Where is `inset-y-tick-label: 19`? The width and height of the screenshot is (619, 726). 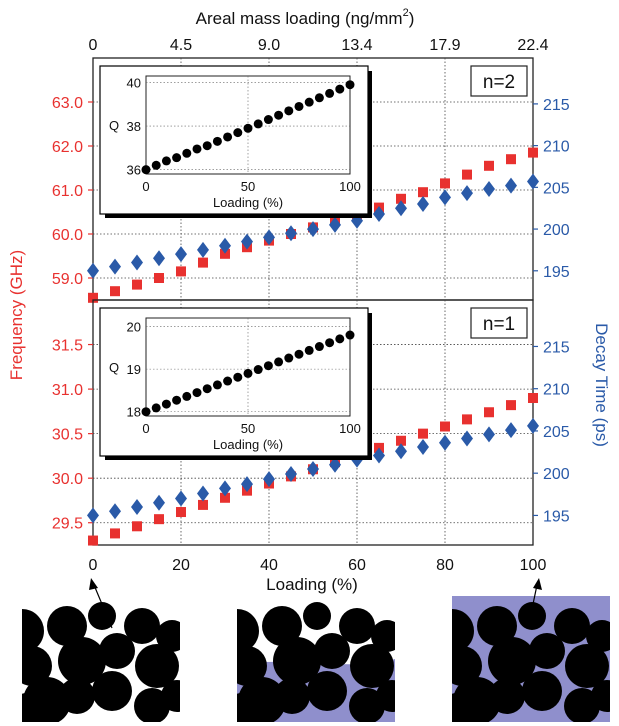
inset-y-tick-label: 19 is located at coordinates (134, 369).